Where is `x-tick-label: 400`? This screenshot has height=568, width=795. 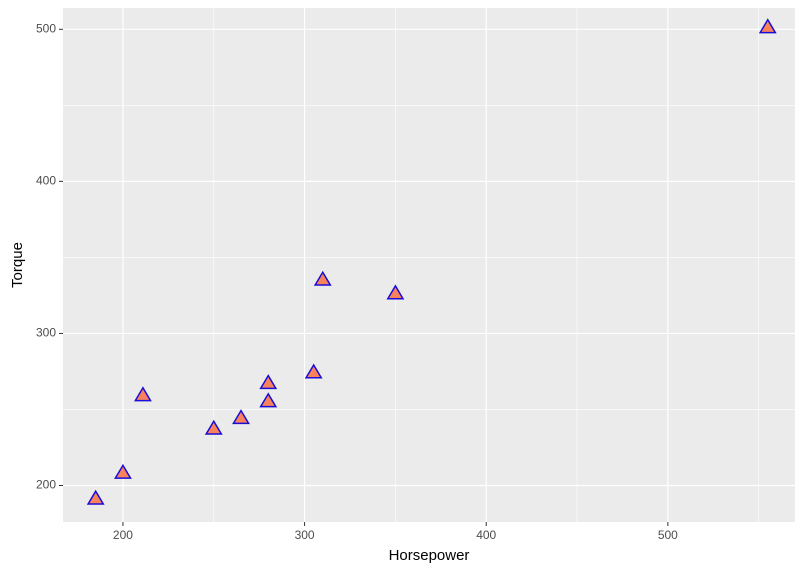 x-tick-label: 400 is located at coordinates (486, 535).